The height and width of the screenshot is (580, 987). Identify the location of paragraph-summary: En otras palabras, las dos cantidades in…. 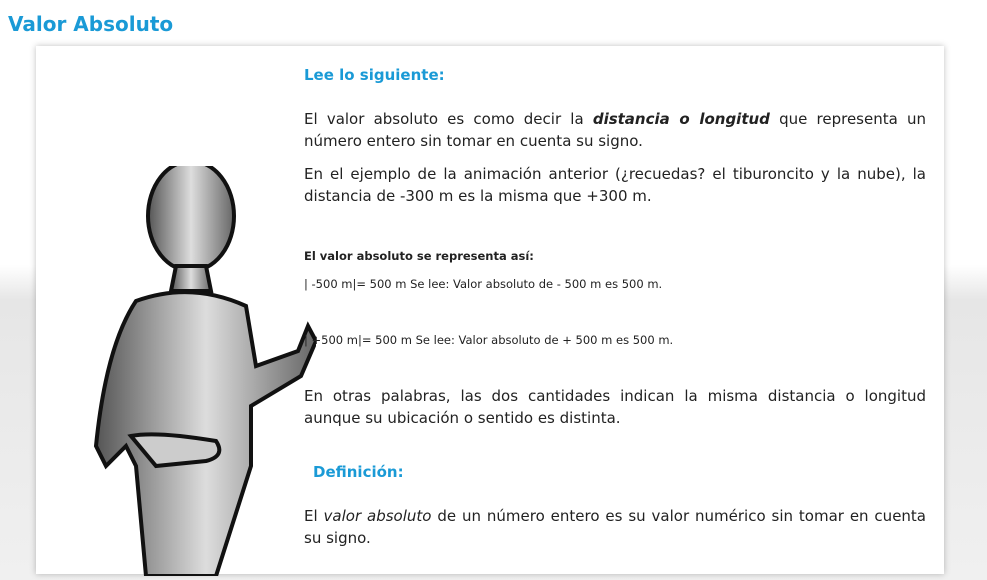
(615, 407).